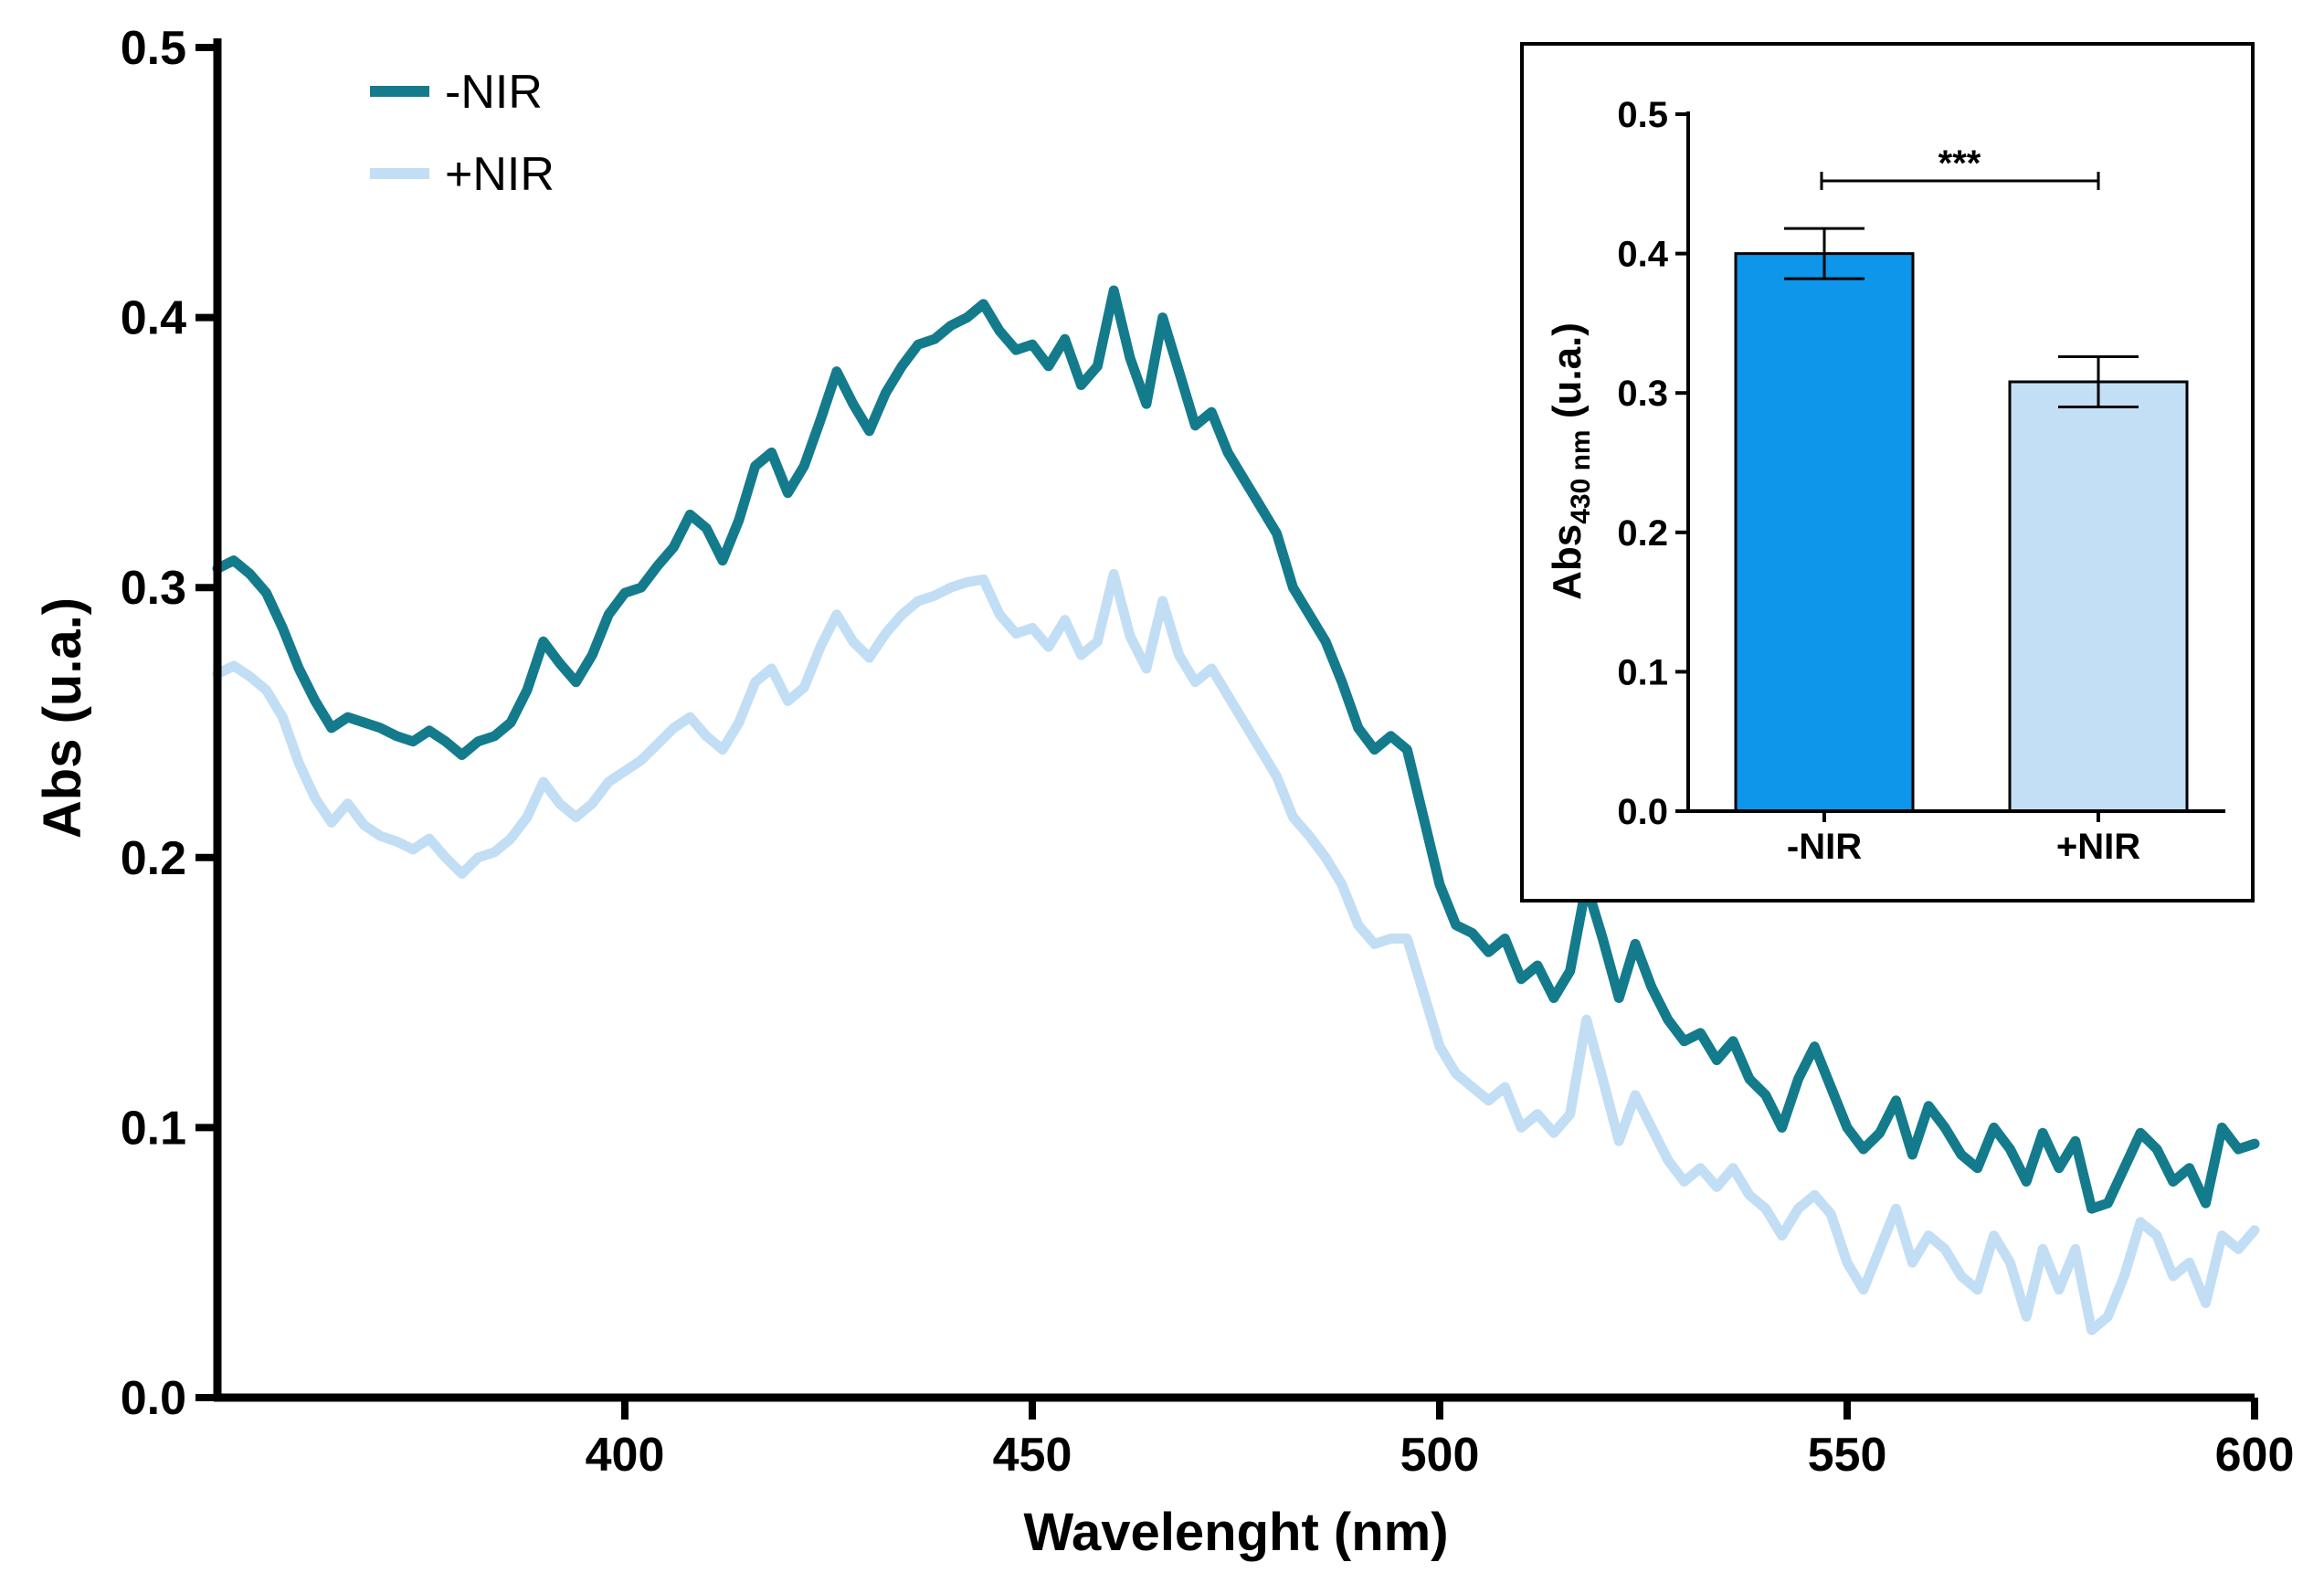 This screenshot has width=2324, height=1594. I want to click on significance-bracket: ***, so click(1960, 166).